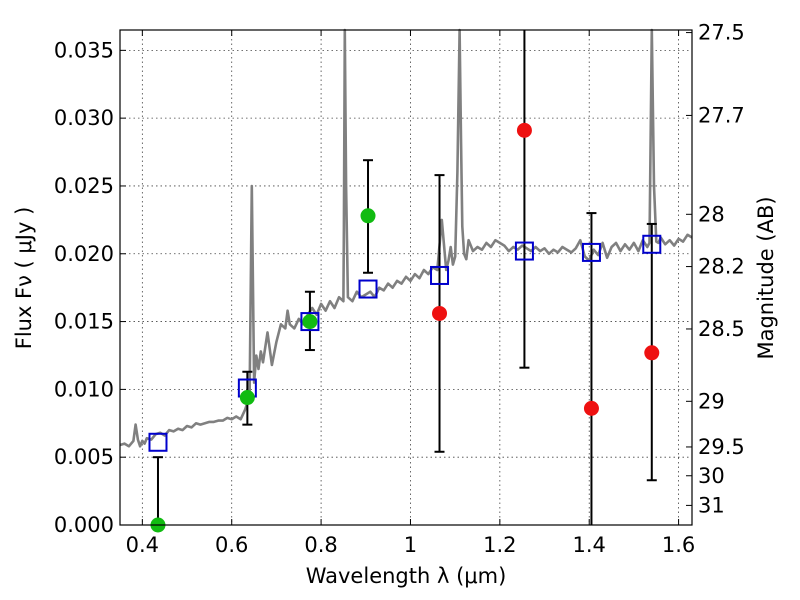 The height and width of the screenshot is (600, 800). Describe the element at coordinates (711, 505) in the screenshot. I see `right-tick-label: 31` at that location.